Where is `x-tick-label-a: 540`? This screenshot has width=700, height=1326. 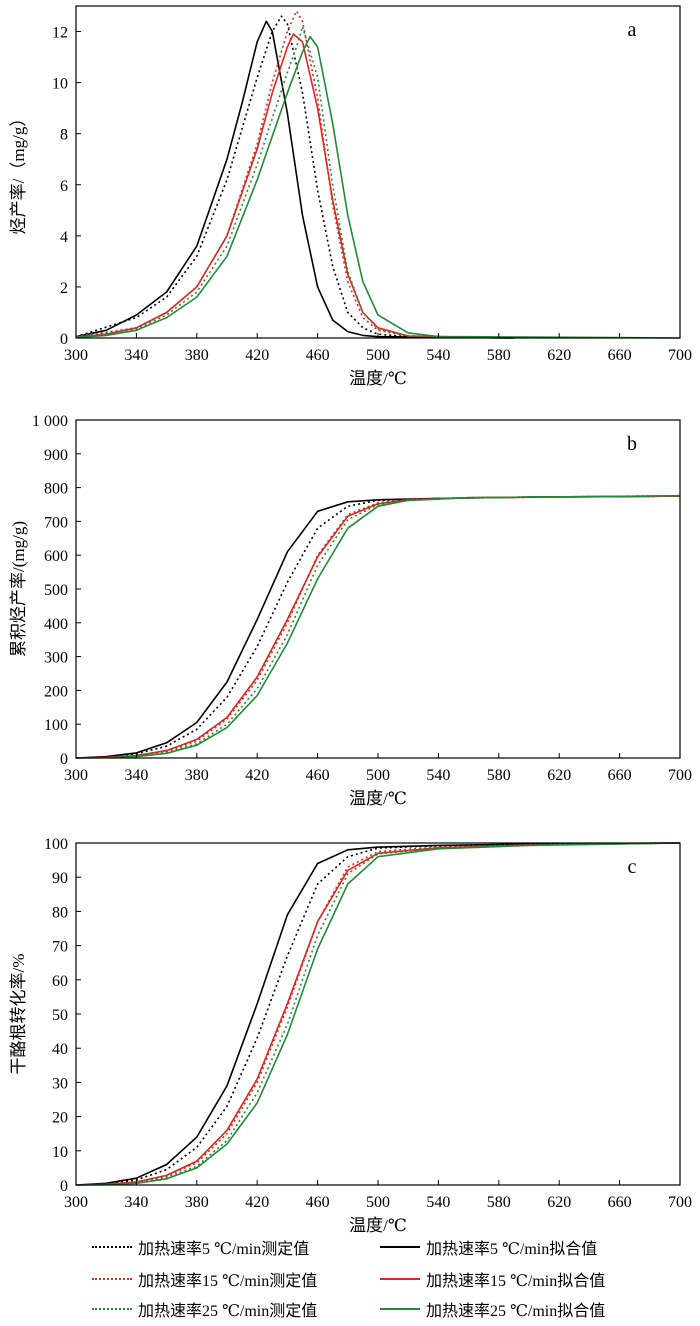
x-tick-label-a: 540 is located at coordinates (438, 355).